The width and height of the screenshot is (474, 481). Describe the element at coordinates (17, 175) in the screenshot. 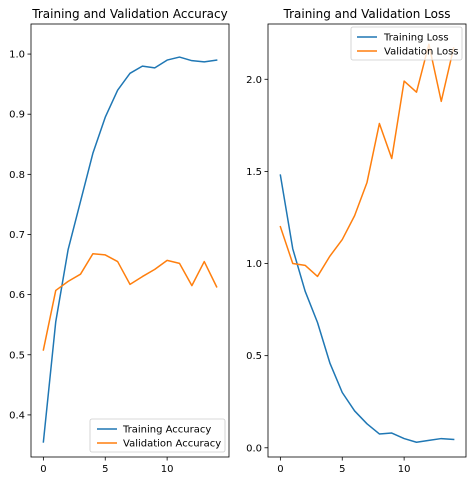

I see `y-tick-label: 0.8` at that location.